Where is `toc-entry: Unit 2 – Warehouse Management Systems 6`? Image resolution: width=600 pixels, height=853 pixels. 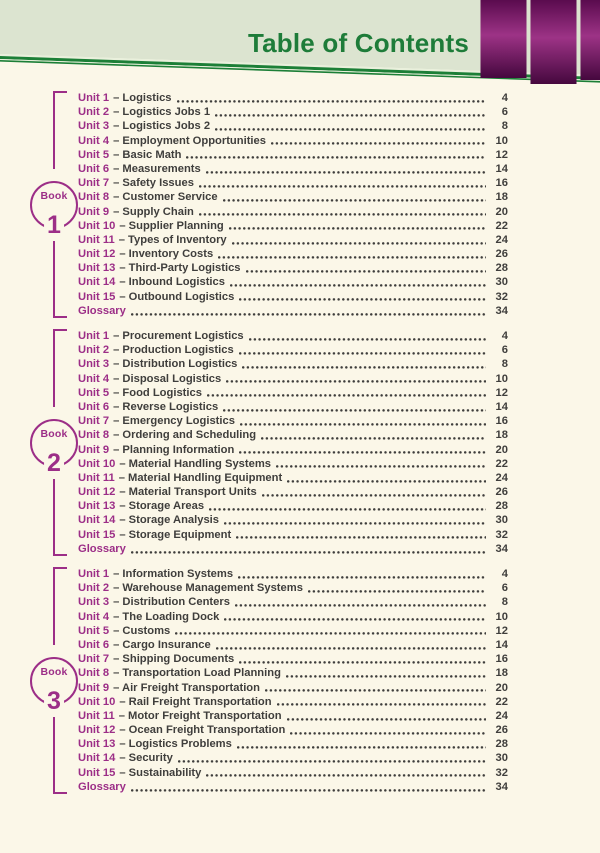
toc-entry: Unit 2 – Warehouse Management Systems 6 is located at coordinates (293, 588).